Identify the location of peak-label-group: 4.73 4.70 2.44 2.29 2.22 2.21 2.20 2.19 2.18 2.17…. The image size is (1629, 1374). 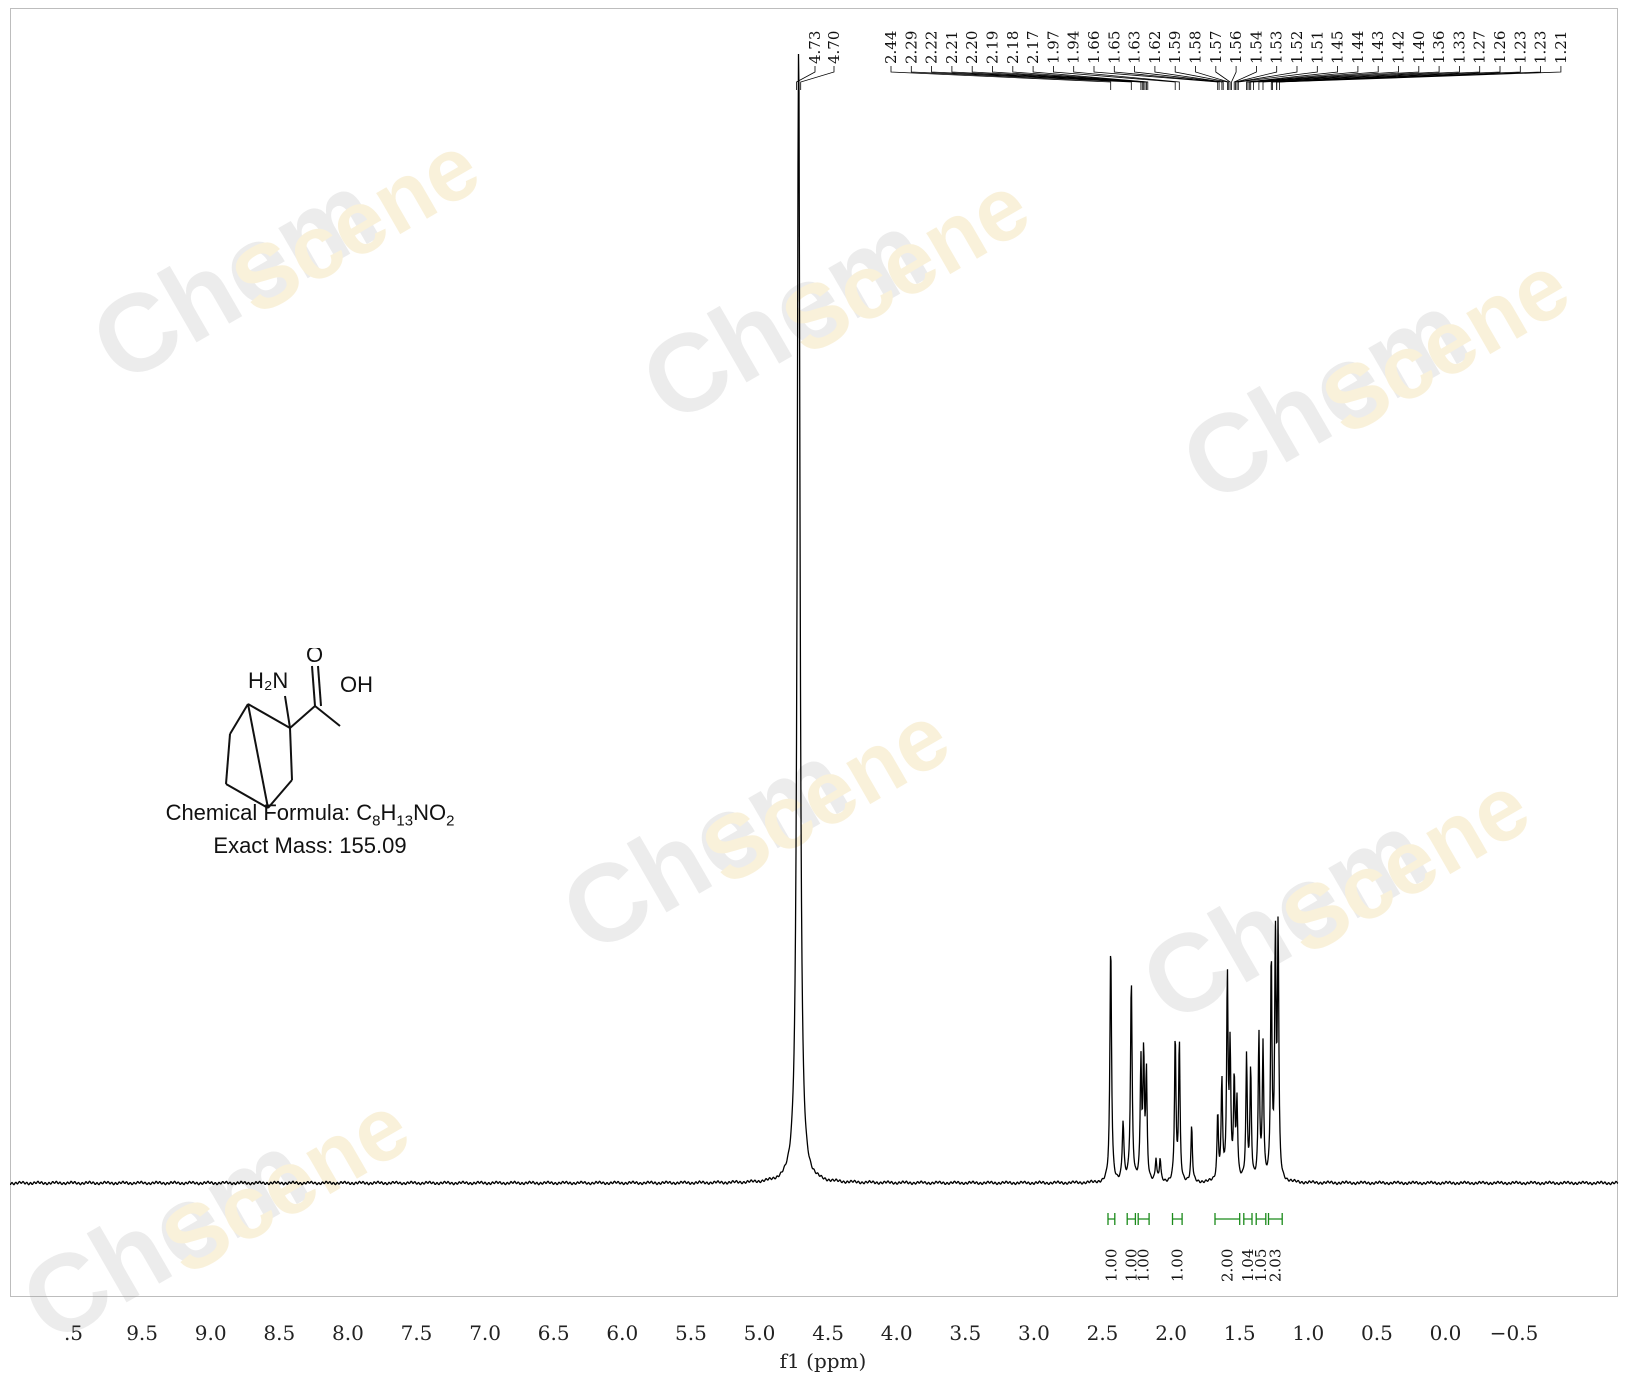
(1183, 60).